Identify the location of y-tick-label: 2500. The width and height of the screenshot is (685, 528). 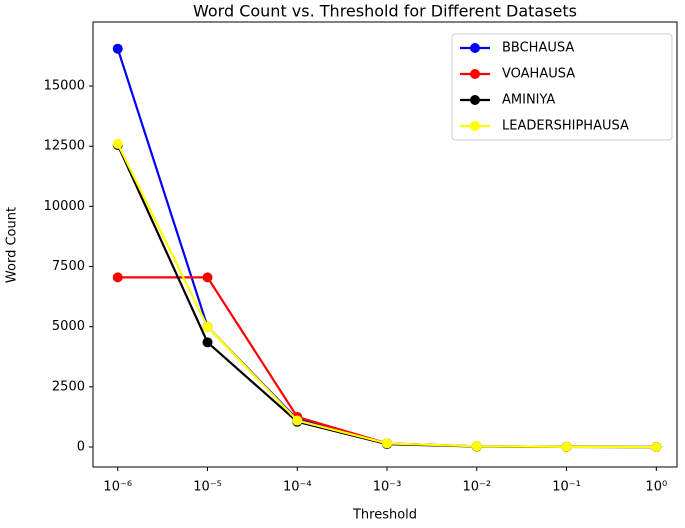
(68, 386).